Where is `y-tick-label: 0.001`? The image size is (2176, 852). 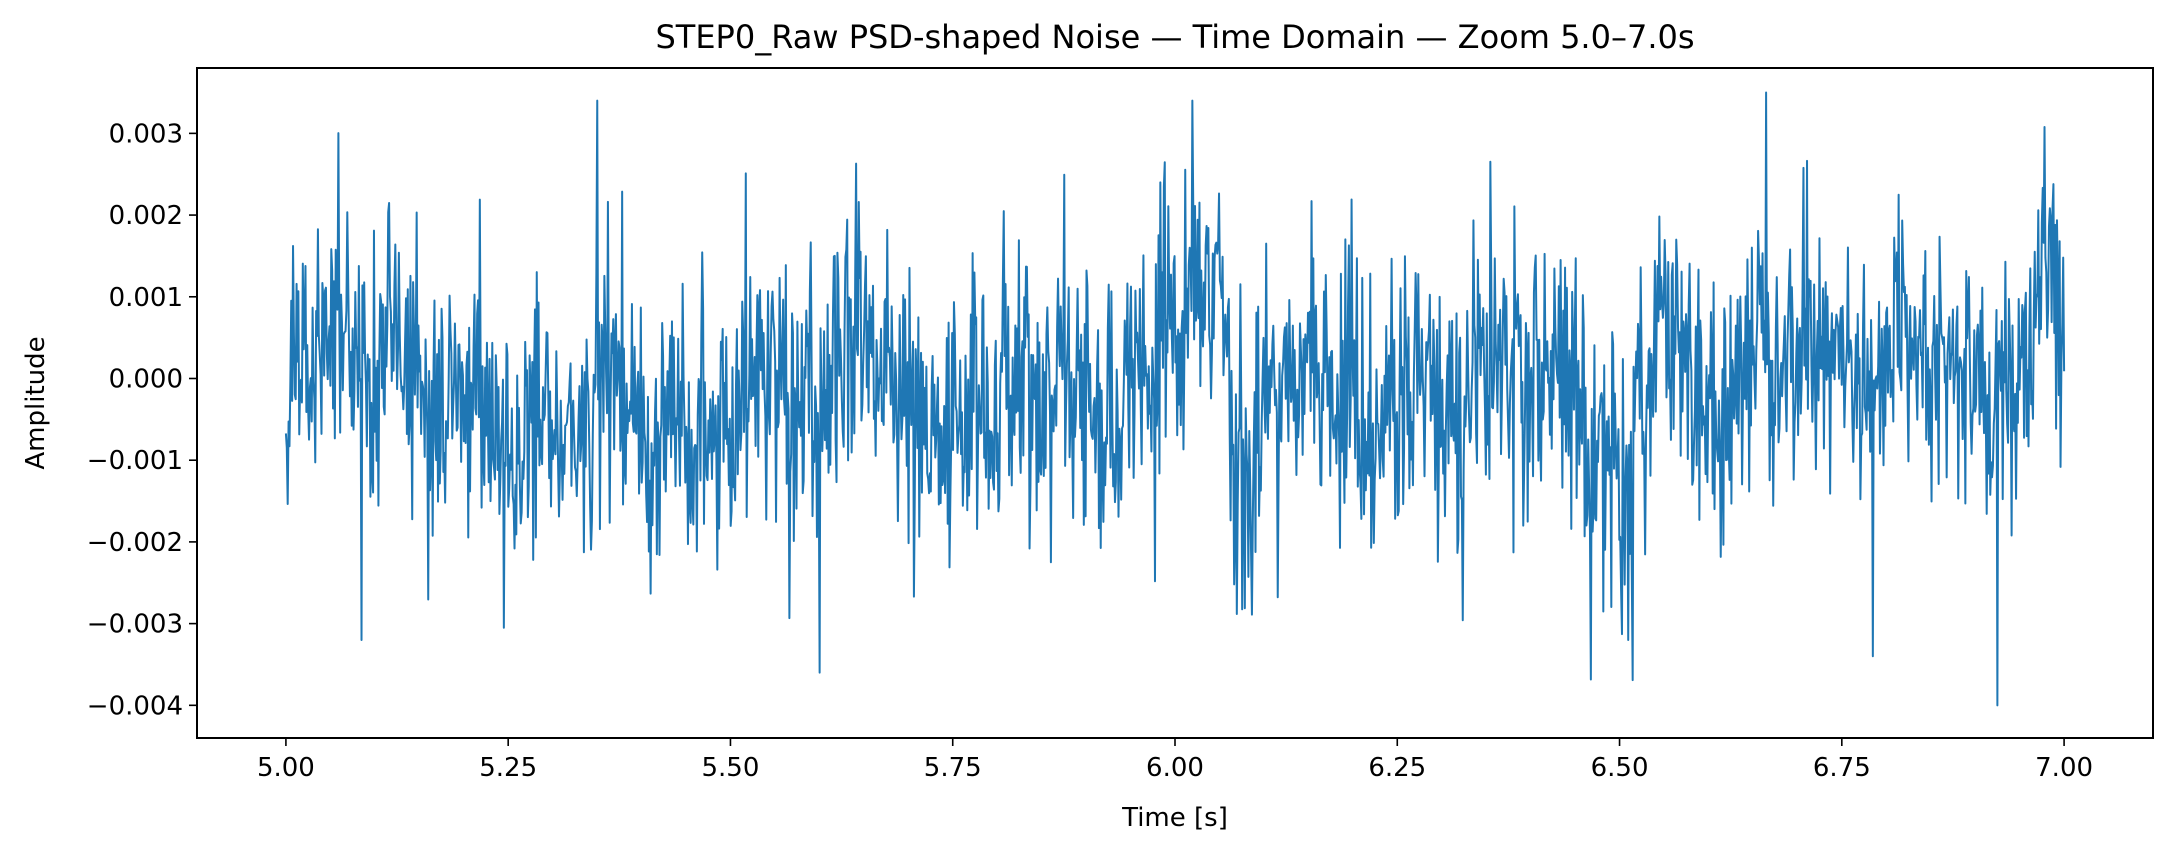
y-tick-label: 0.001 is located at coordinates (146, 298).